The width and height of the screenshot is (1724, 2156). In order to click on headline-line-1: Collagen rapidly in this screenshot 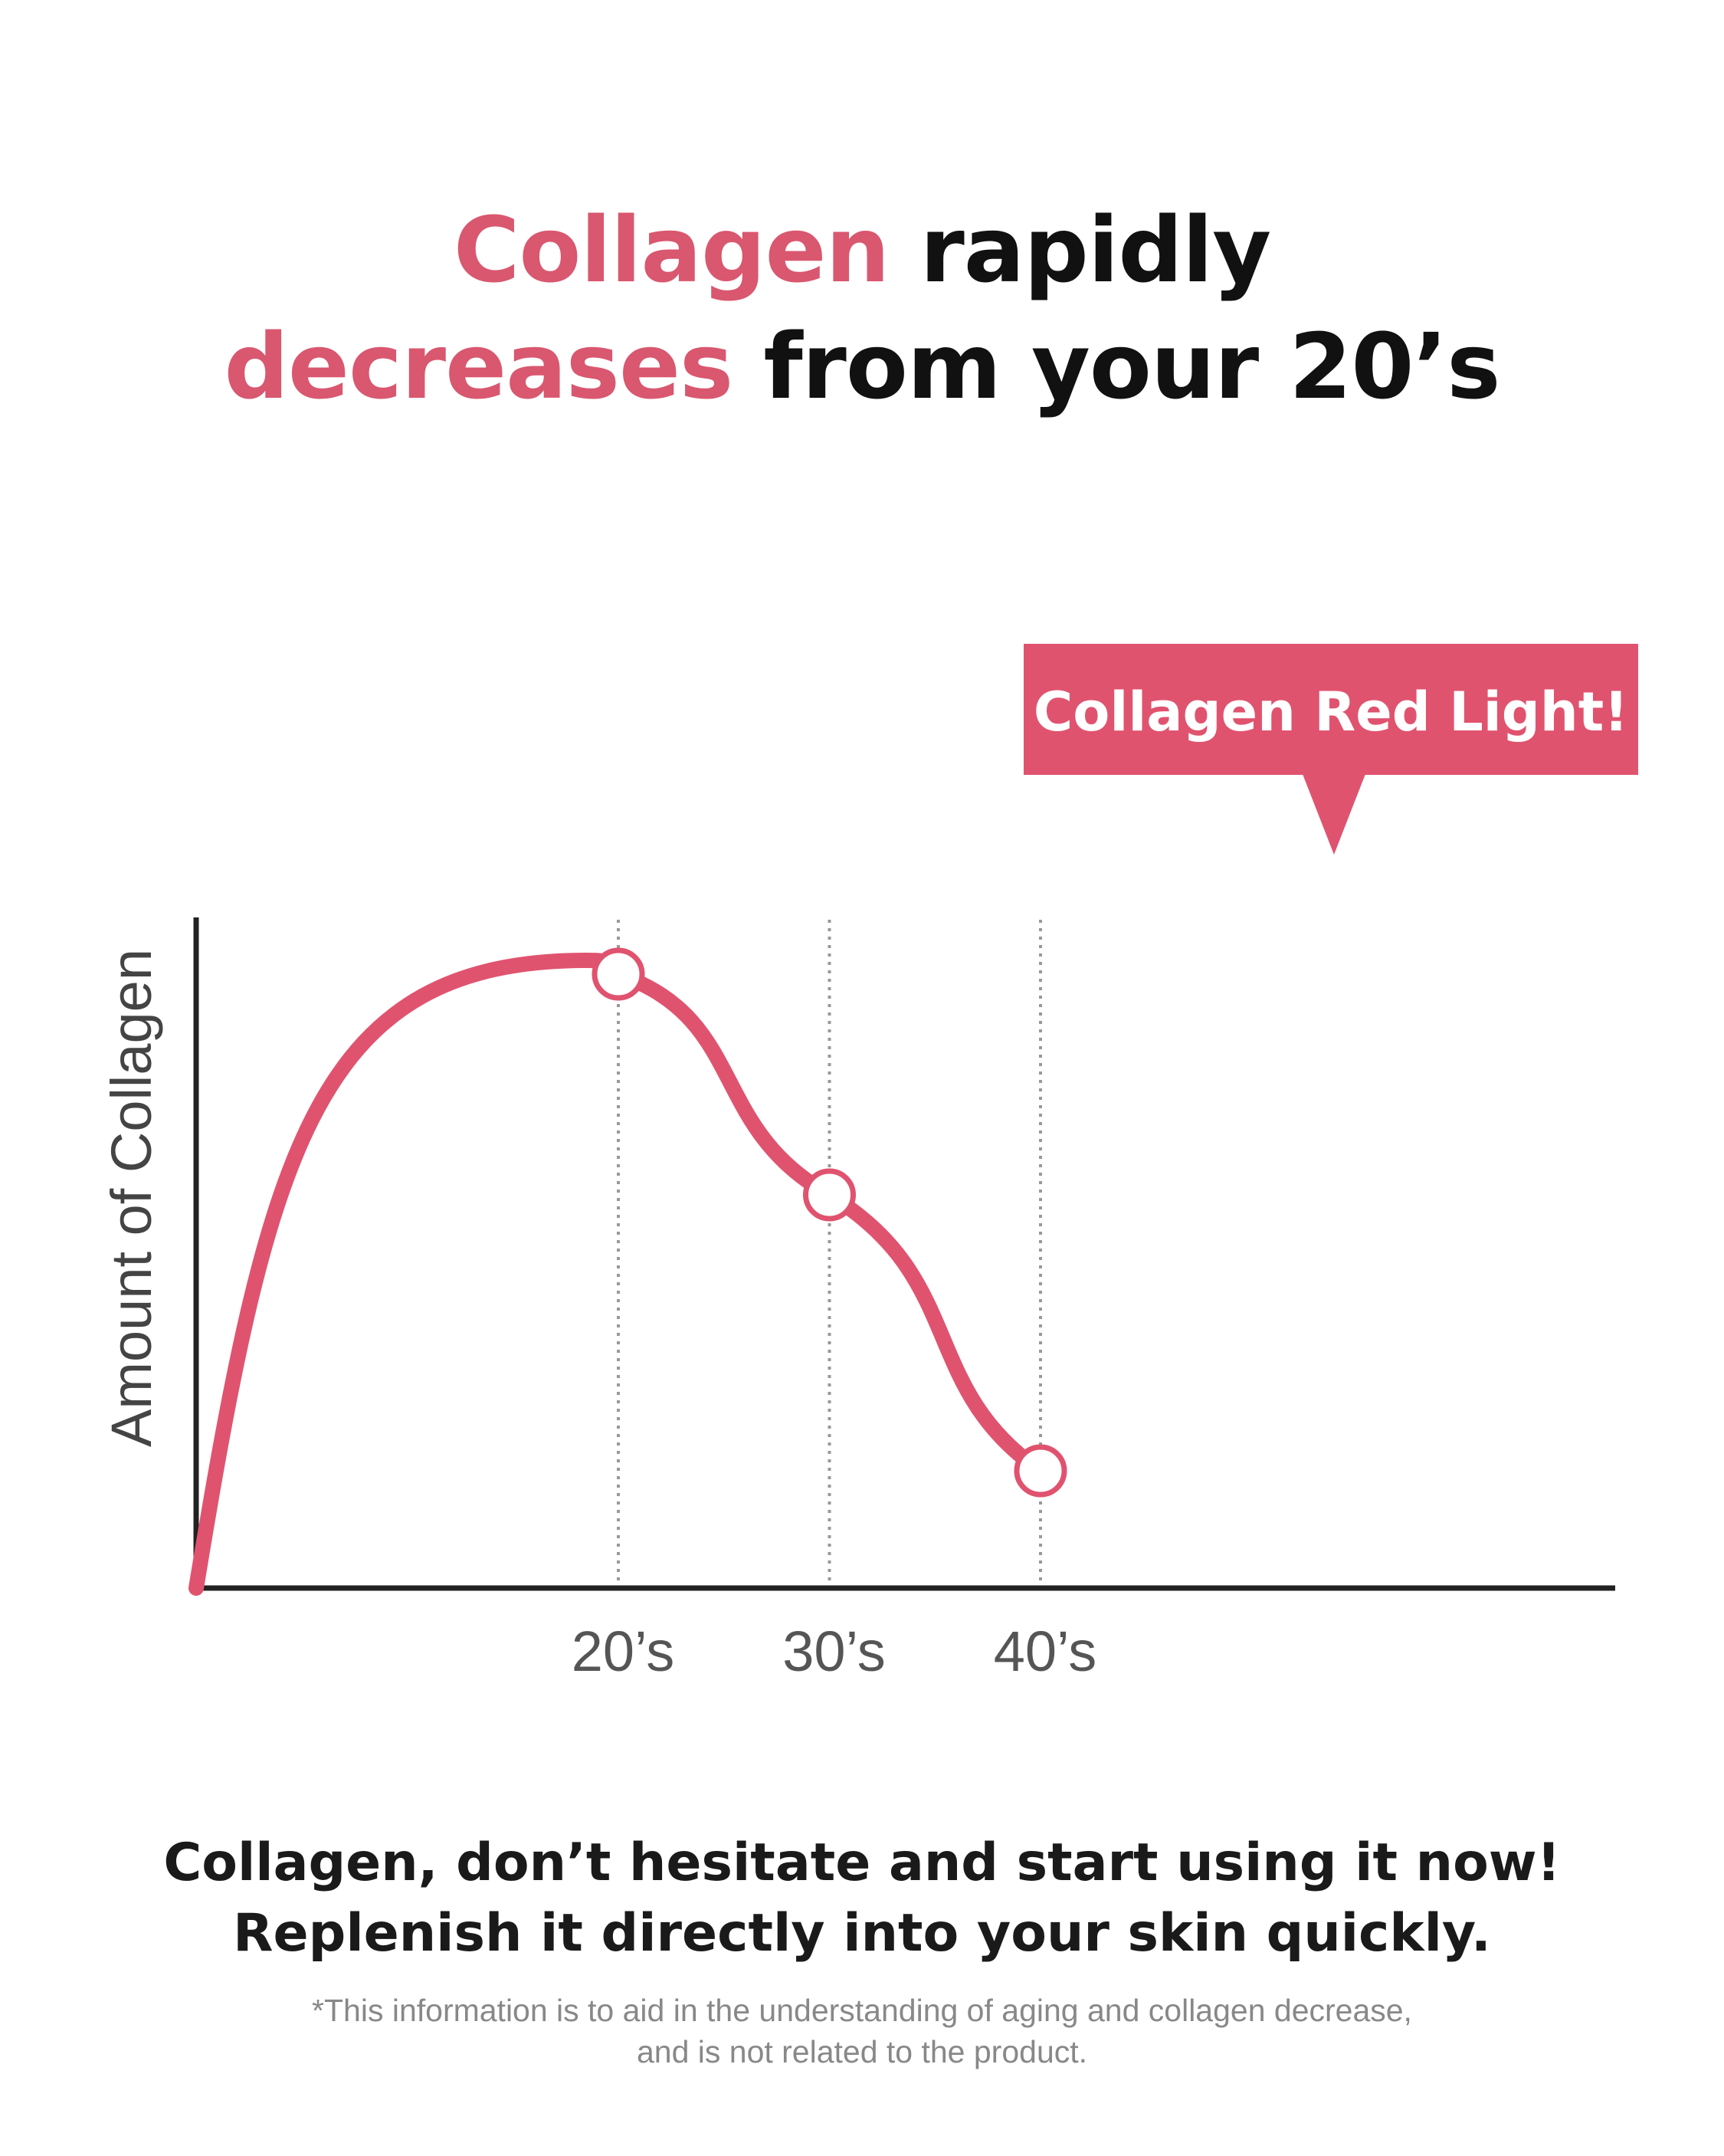, I will do `click(862, 250)`.